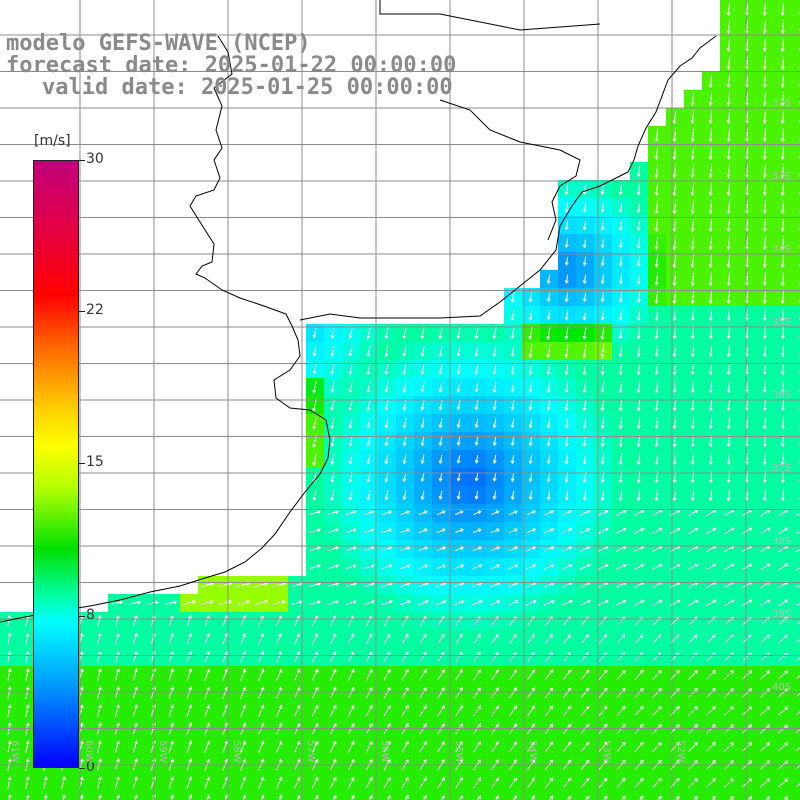  I want to click on latitude-label: 34S, so click(782, 249).